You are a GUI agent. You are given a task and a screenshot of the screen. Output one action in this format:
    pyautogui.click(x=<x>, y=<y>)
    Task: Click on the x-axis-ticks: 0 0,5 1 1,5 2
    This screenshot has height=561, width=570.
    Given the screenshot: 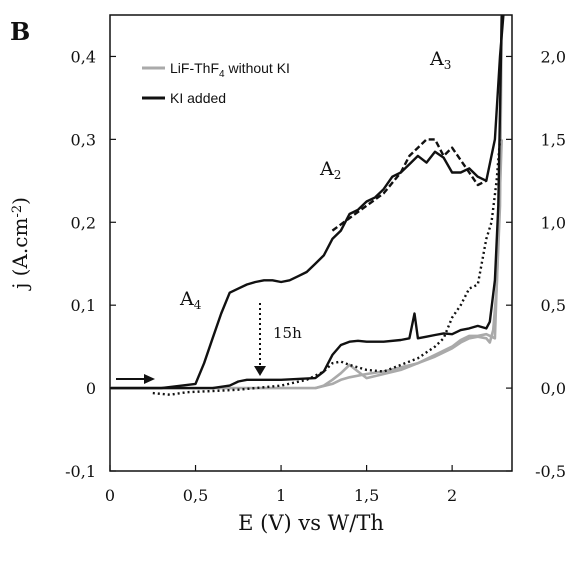 What is the action you would take?
    pyautogui.click(x=281, y=485)
    